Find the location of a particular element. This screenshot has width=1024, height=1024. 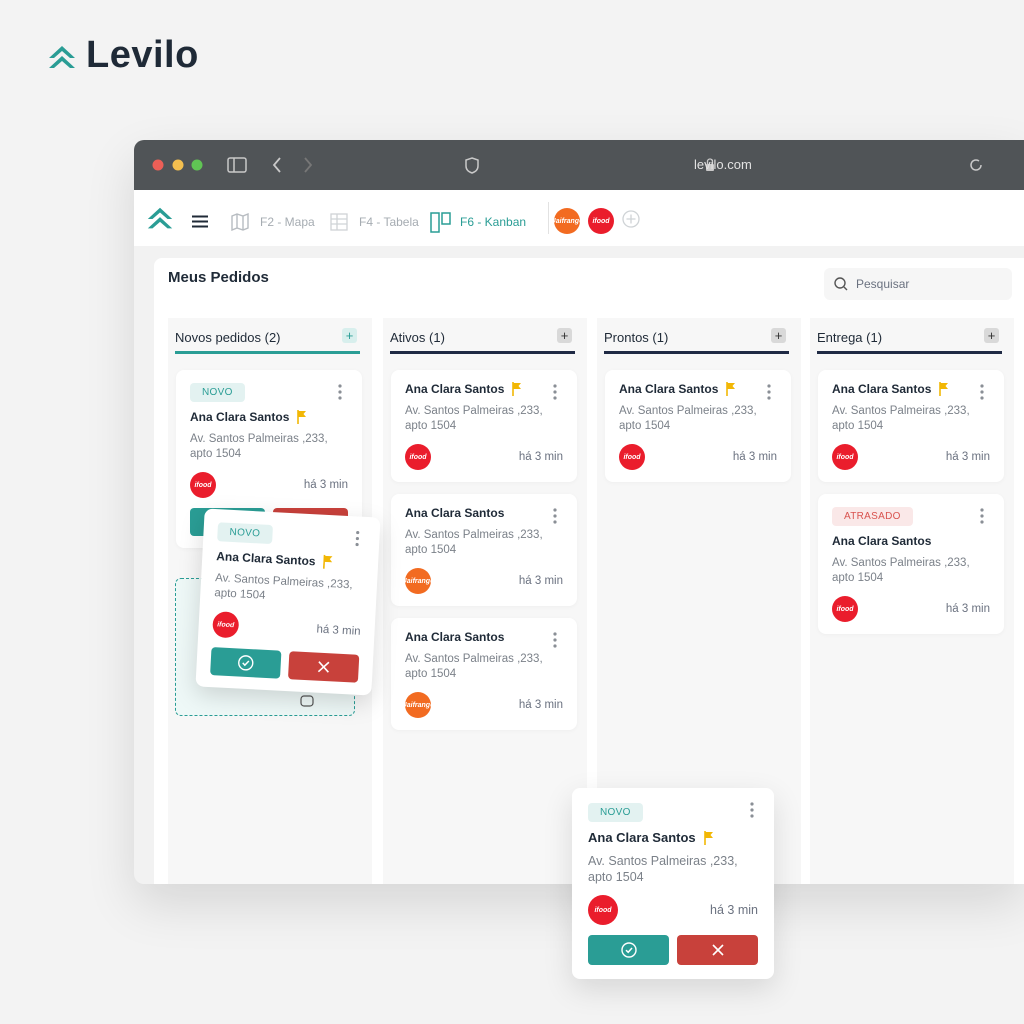

platform-logo: Uaifrango is located at coordinates (418, 581).